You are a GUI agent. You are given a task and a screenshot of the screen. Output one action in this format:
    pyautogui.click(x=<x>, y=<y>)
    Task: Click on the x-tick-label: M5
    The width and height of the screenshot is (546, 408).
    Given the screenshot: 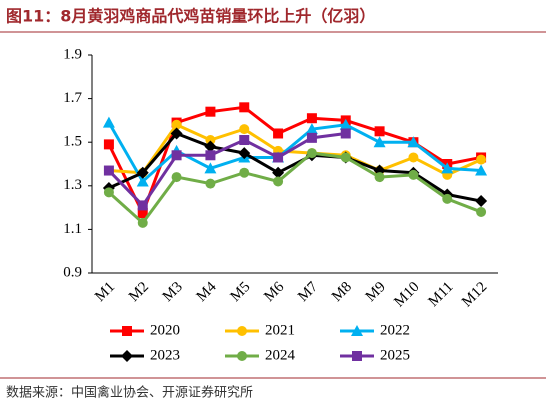 What is the action you would take?
    pyautogui.click(x=240, y=292)
    